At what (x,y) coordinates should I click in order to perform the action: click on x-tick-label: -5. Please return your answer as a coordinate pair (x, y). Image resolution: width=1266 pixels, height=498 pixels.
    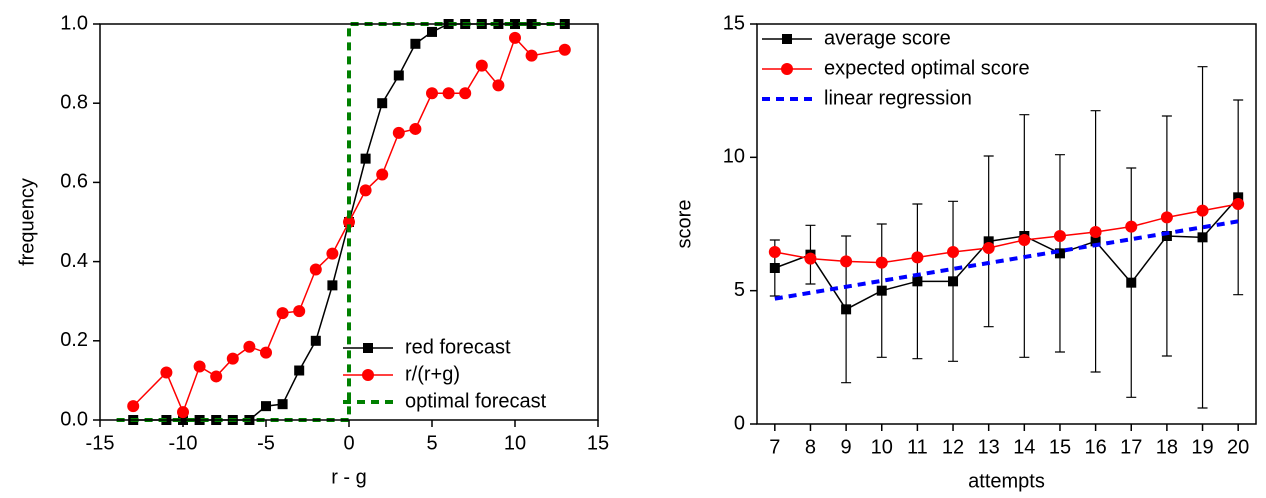
    Looking at the image, I should click on (266, 443).